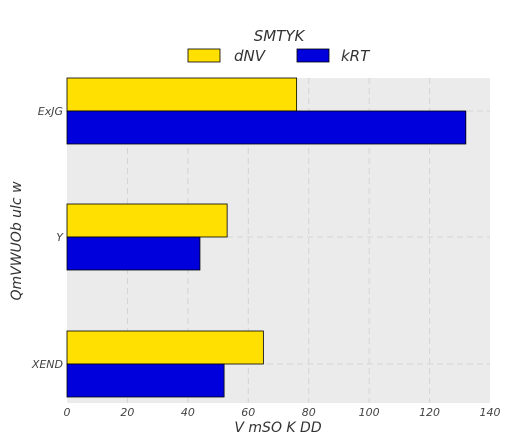 The image size is (512, 448). Describe the element at coordinates (429, 412) in the screenshot. I see `x-tick-label: 120` at that location.